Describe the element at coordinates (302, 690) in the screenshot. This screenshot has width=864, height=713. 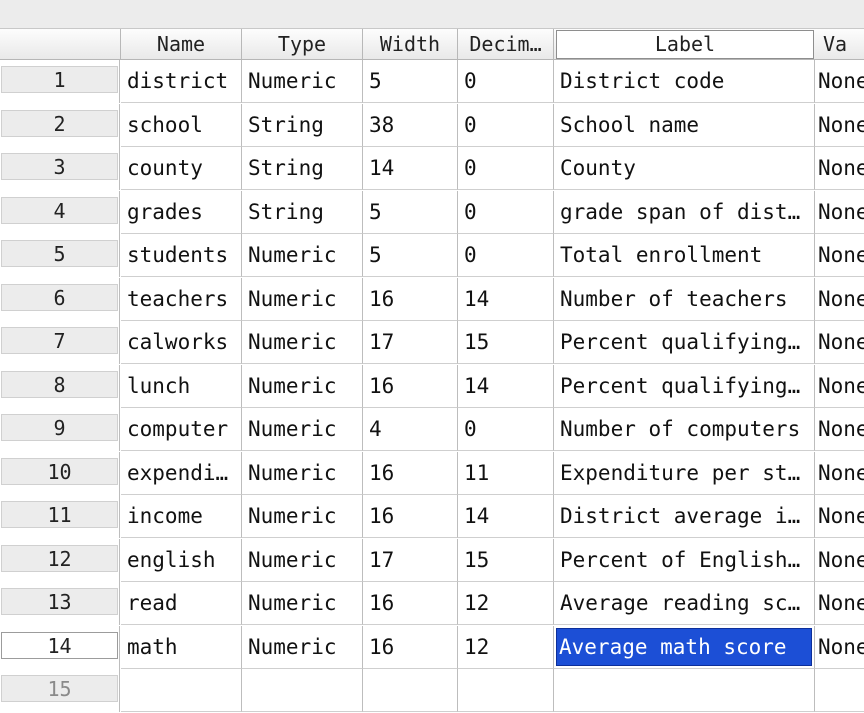
I see `type-cell` at that location.